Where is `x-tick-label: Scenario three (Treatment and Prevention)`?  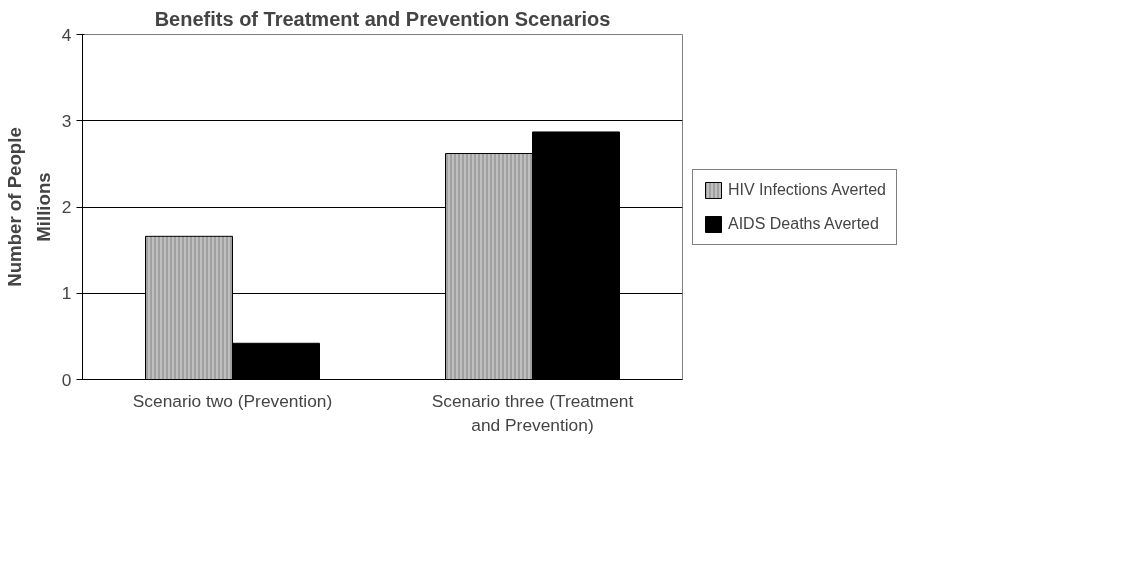 x-tick-label: Scenario three (Treatment and Prevention) is located at coordinates (532, 412).